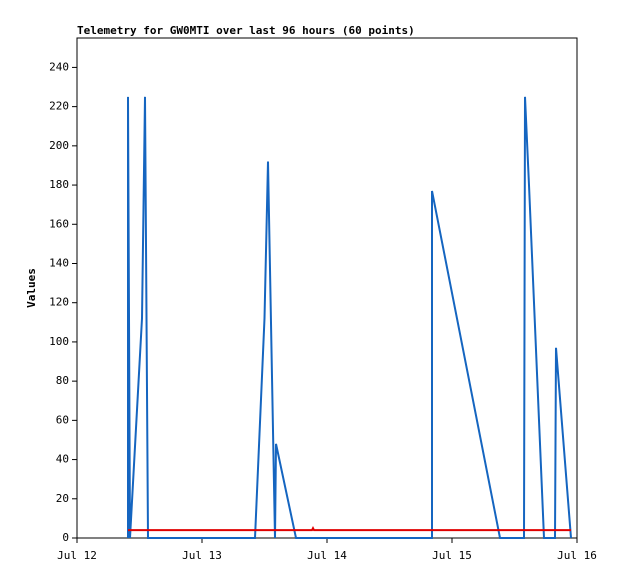 This screenshot has width=618, height=583. I want to click on y-tick-label: 40, so click(62, 459).